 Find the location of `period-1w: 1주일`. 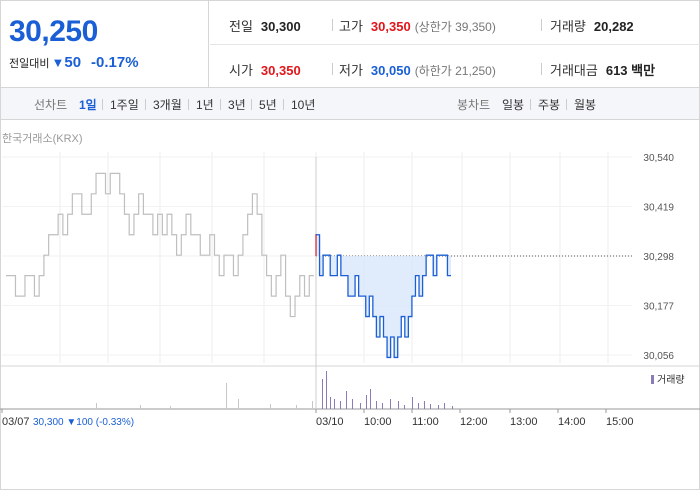

period-1w: 1주일 is located at coordinates (124, 105).